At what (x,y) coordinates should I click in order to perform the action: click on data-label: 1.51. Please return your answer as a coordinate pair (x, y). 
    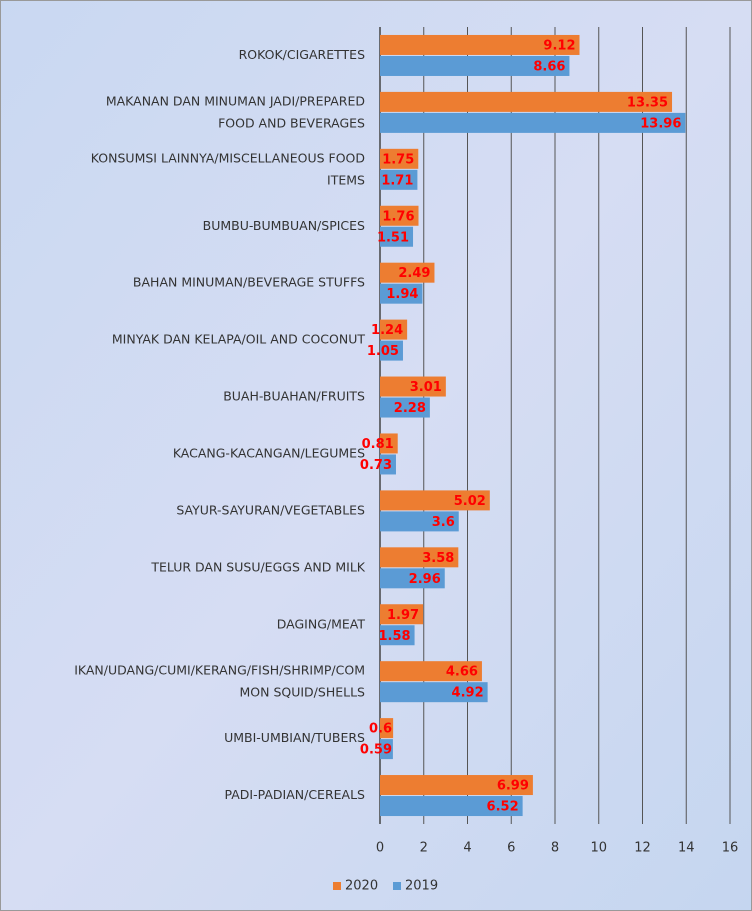
    Looking at the image, I should click on (393, 237).